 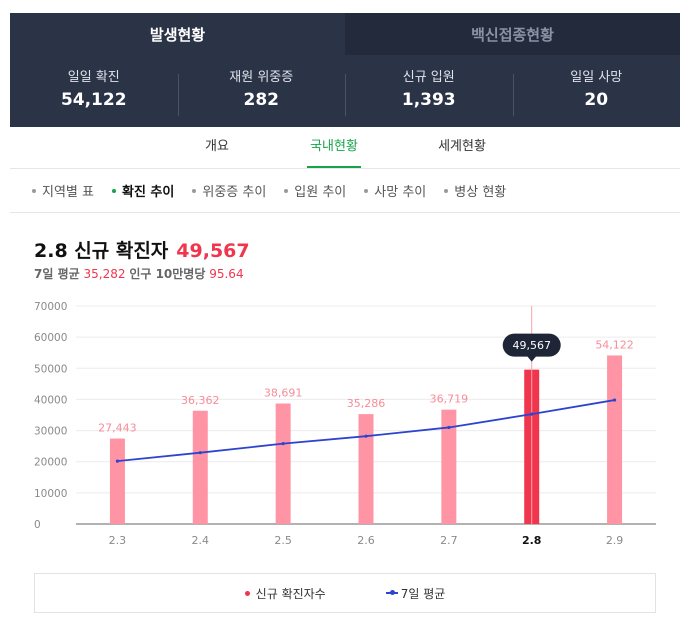 I want to click on chart-legend: 신규 확진자수 7일 평균, so click(x=345, y=593).